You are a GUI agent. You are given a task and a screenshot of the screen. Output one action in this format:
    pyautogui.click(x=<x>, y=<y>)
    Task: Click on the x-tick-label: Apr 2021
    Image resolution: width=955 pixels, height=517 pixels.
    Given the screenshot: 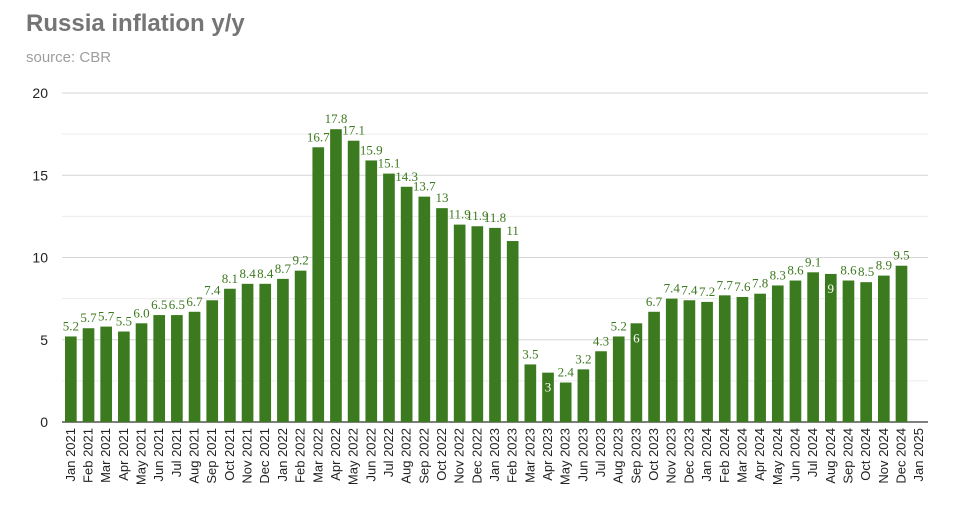 What is the action you would take?
    pyautogui.click(x=123, y=454)
    